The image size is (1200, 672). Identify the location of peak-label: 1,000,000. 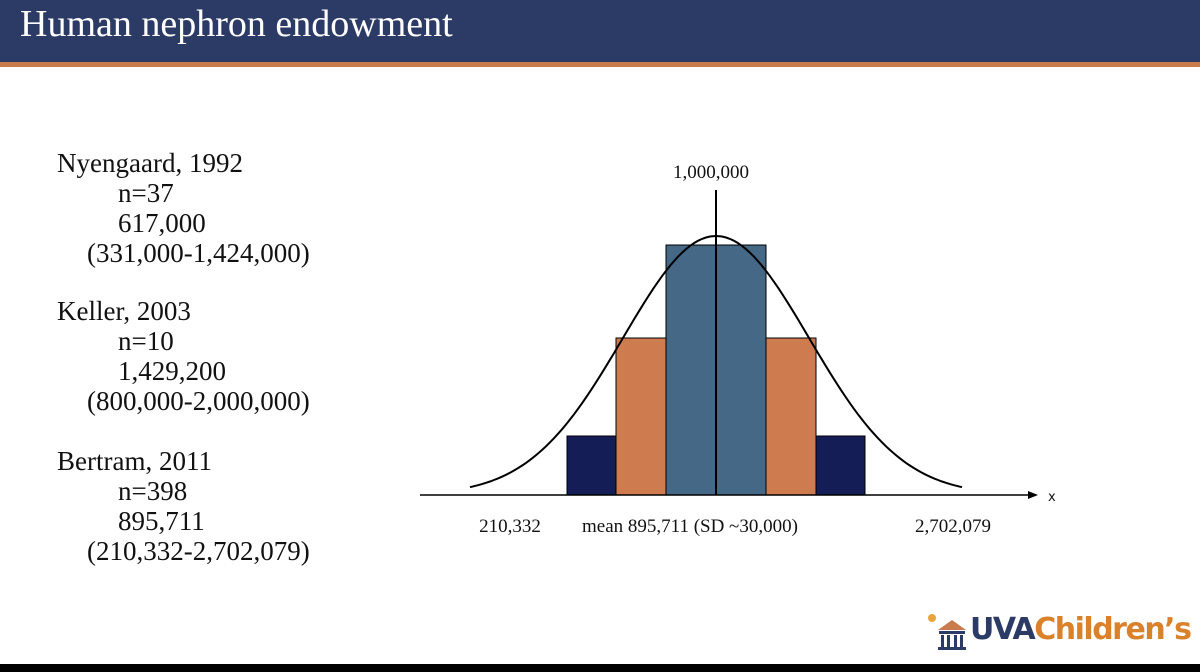
(711, 172).